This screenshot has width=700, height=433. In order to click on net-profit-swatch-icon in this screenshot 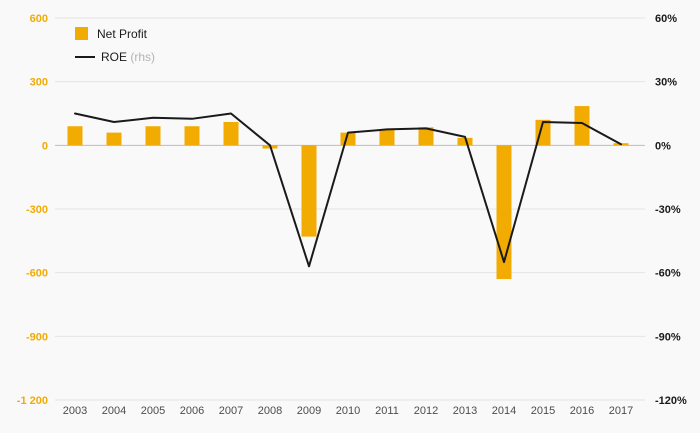, I will do `click(81, 33)`.